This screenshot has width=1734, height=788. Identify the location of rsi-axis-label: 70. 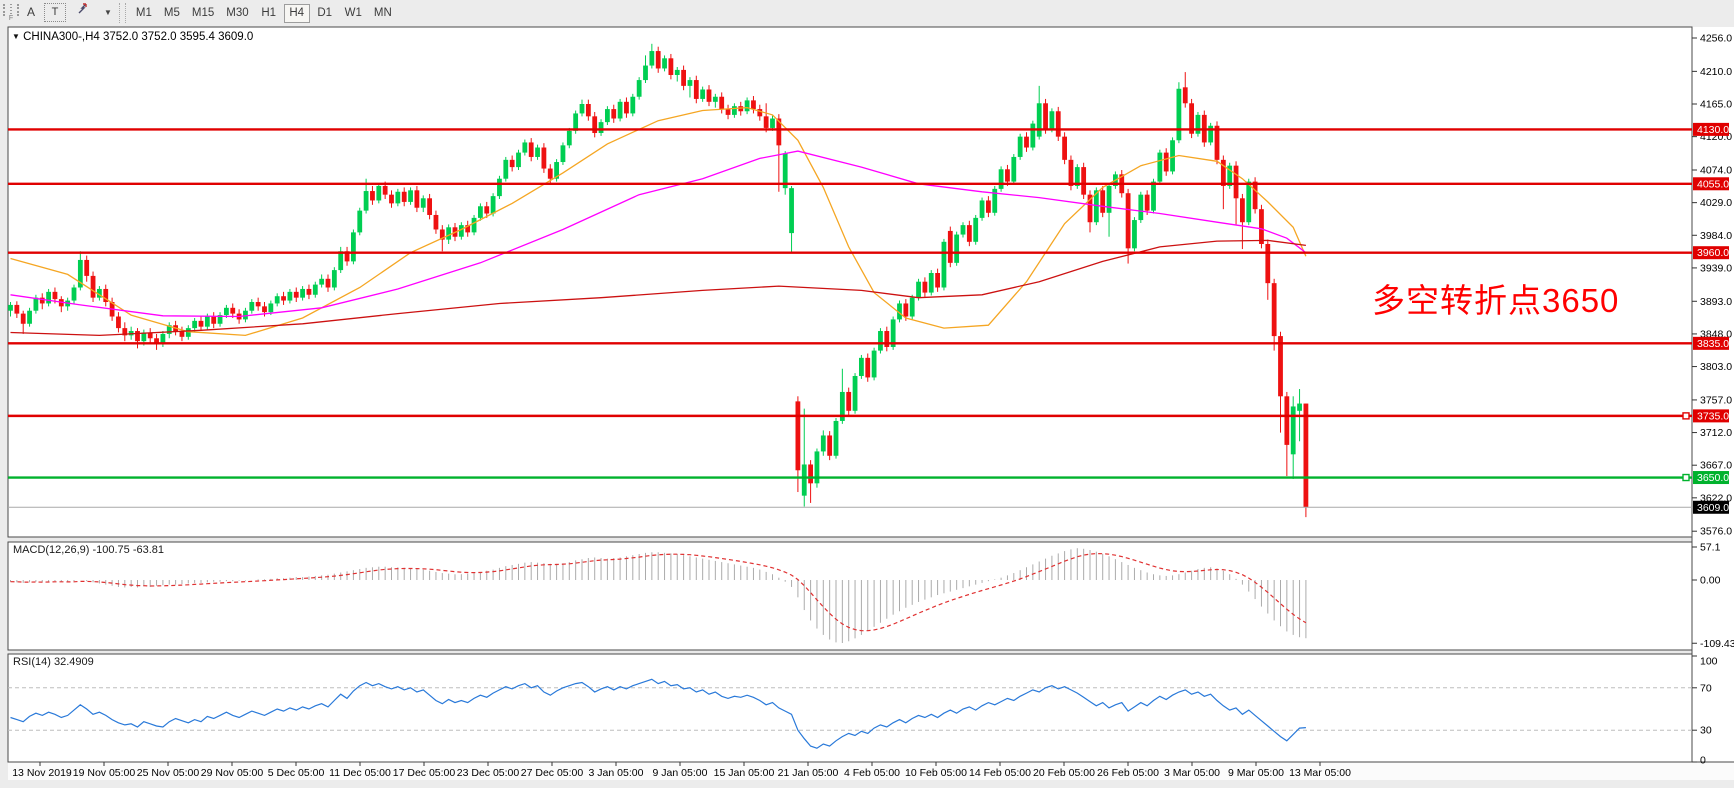
(1706, 688).